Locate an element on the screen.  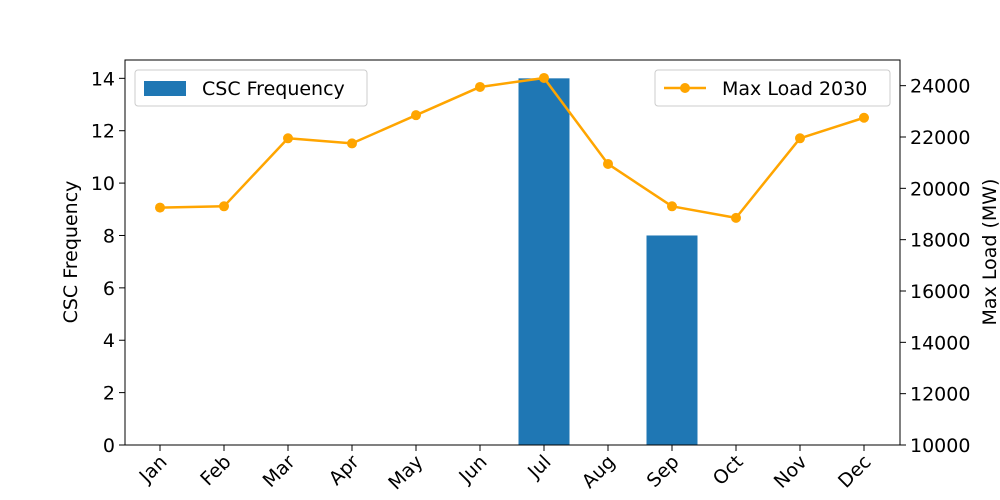
legend-bar-swatch is located at coordinates (165, 88).